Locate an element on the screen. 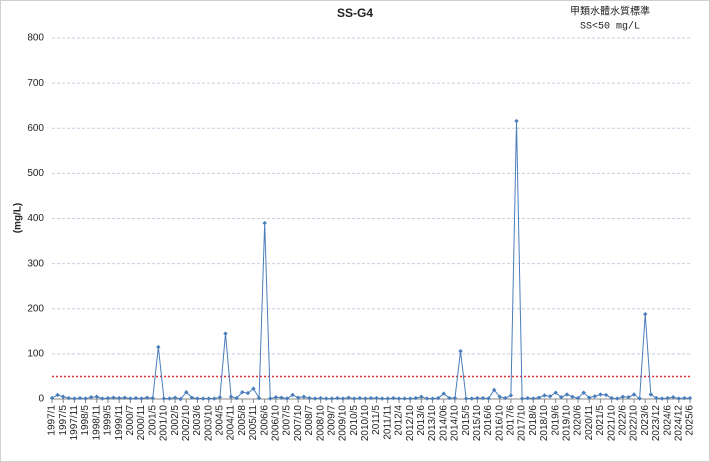 The width and height of the screenshot is (710, 462). x-tick-label: 2004/5 is located at coordinates (220, 420).